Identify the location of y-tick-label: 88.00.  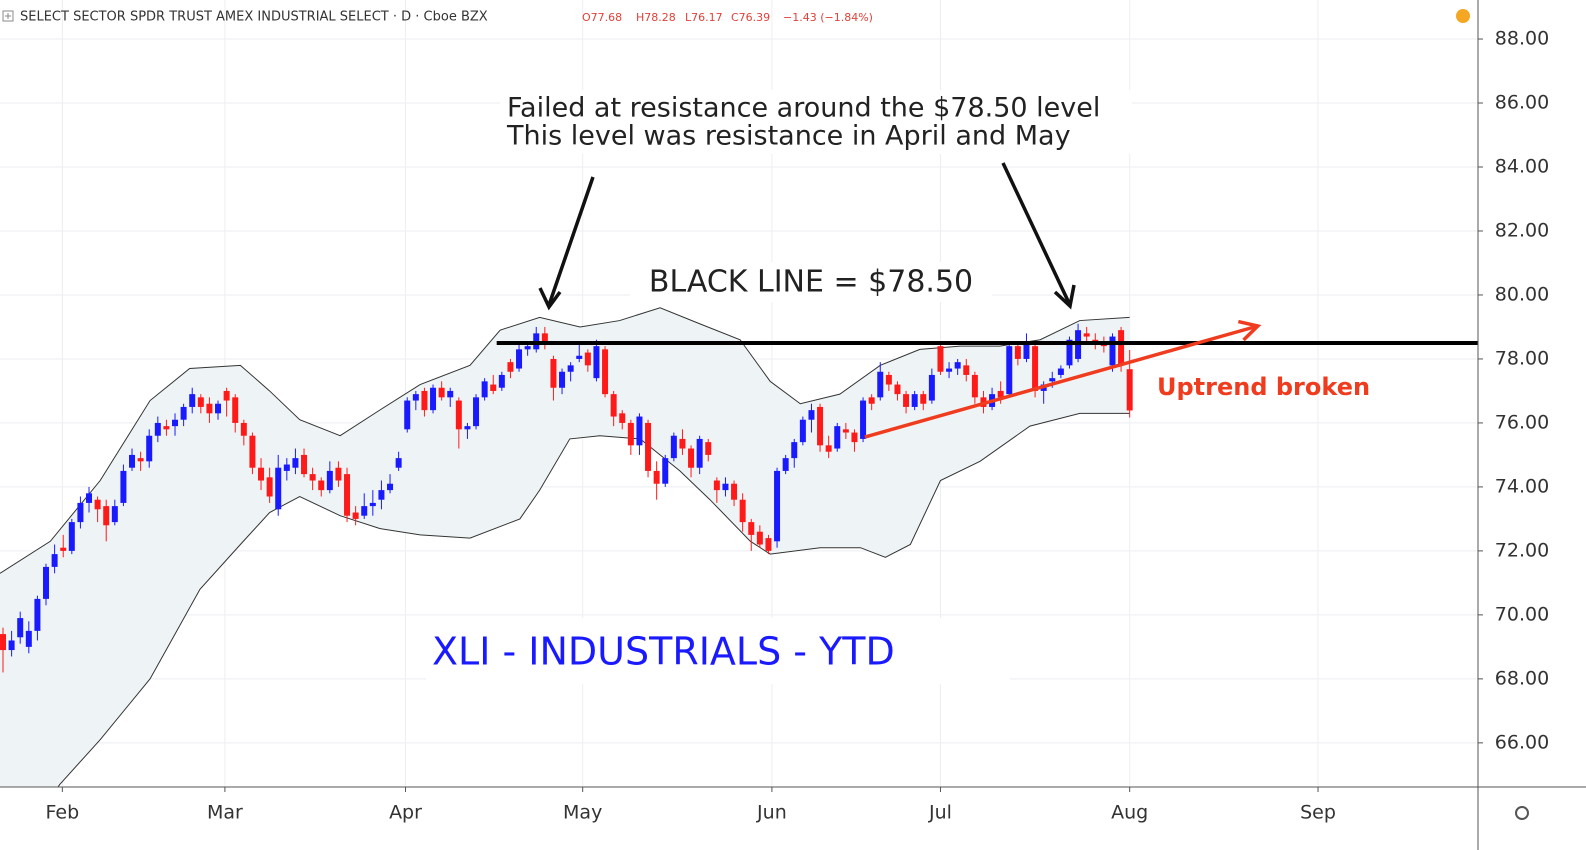
(1522, 39).